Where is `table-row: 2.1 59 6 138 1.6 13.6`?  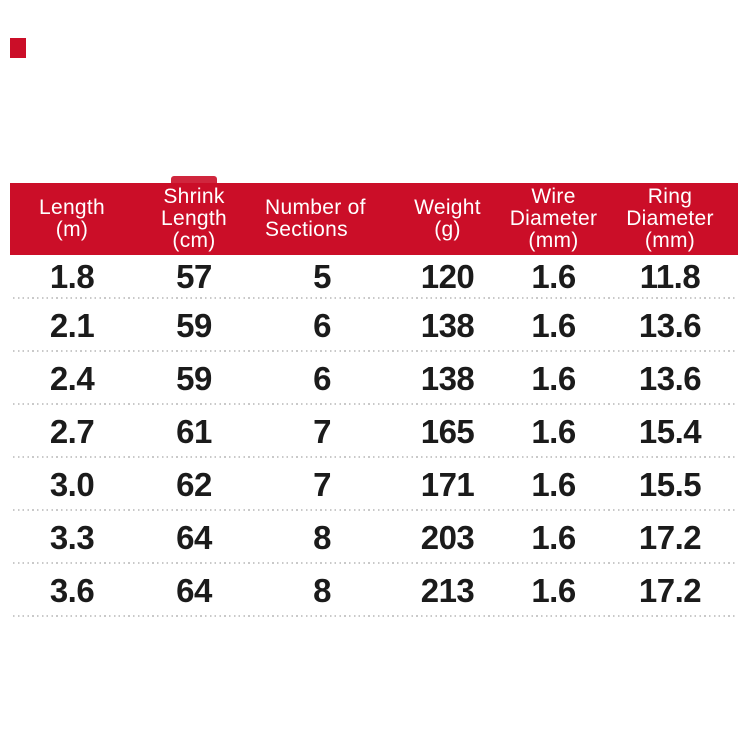
table-row: 2.1 59 6 138 1.6 13.6 is located at coordinates (374, 325).